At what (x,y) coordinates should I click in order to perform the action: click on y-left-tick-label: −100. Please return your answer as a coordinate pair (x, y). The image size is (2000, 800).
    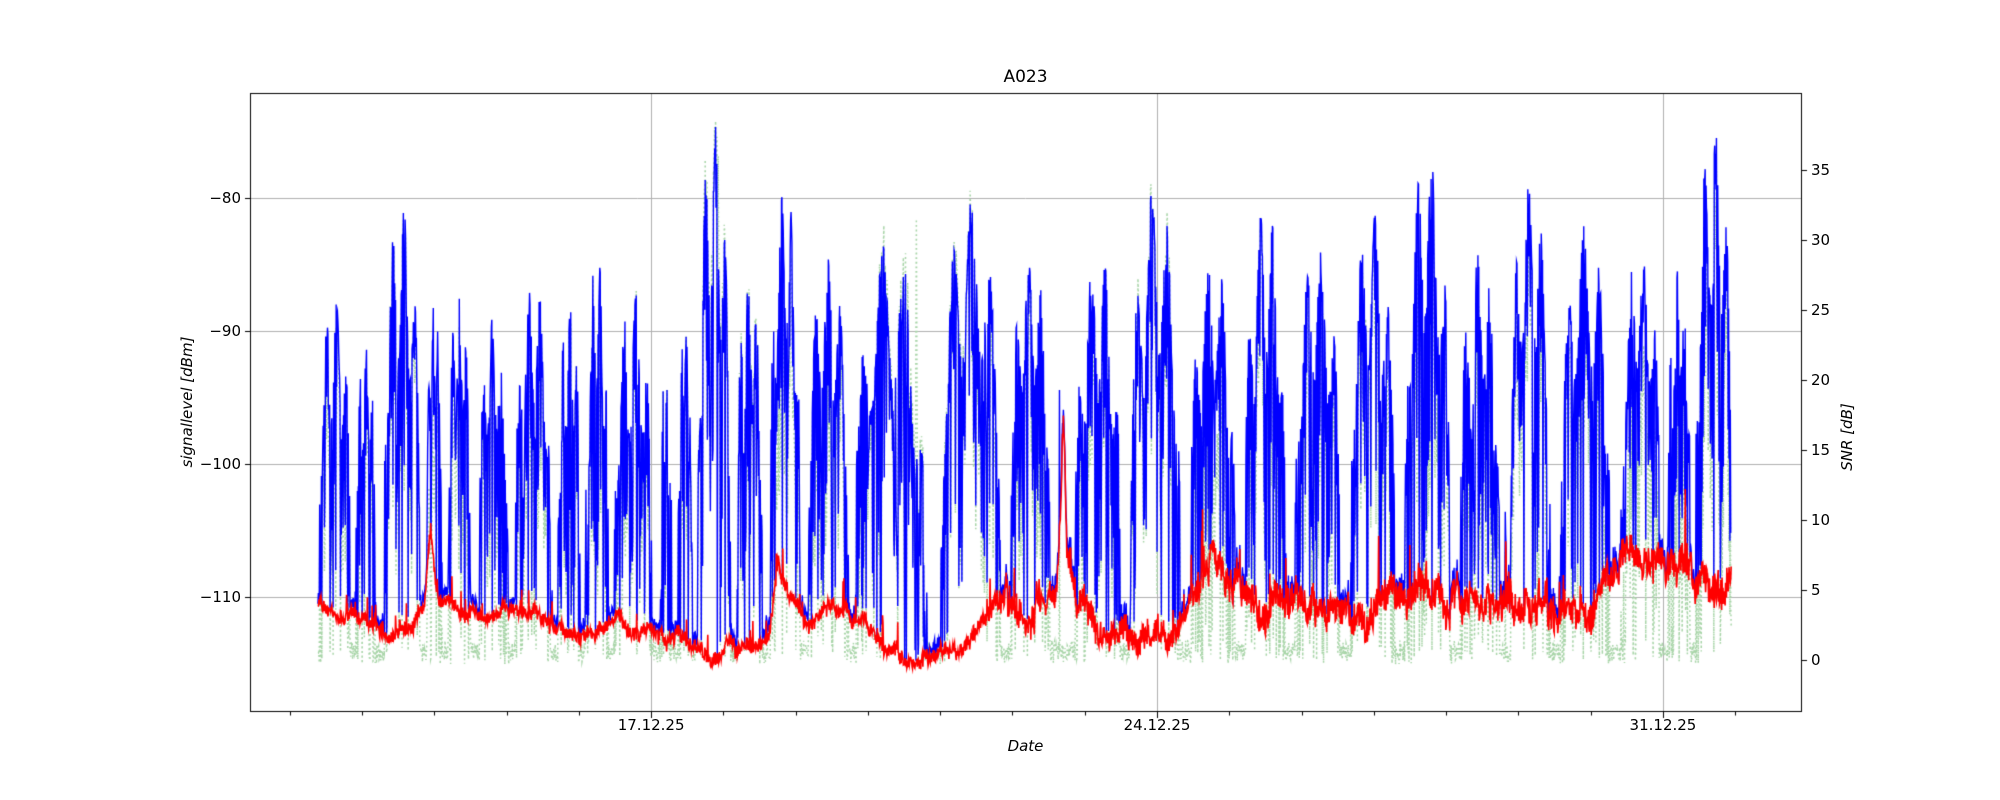
    Looking at the image, I should click on (220, 463).